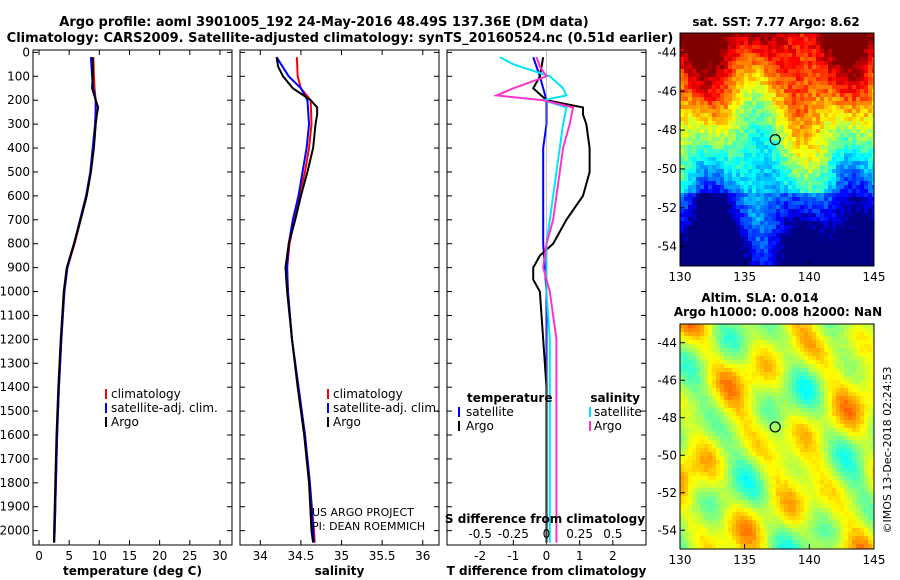 Image resolution: width=900 pixels, height=580 pixels. What do you see at coordinates (301, 556) in the screenshot?
I see `x-tick-label: 34.5` at bounding box center [301, 556].